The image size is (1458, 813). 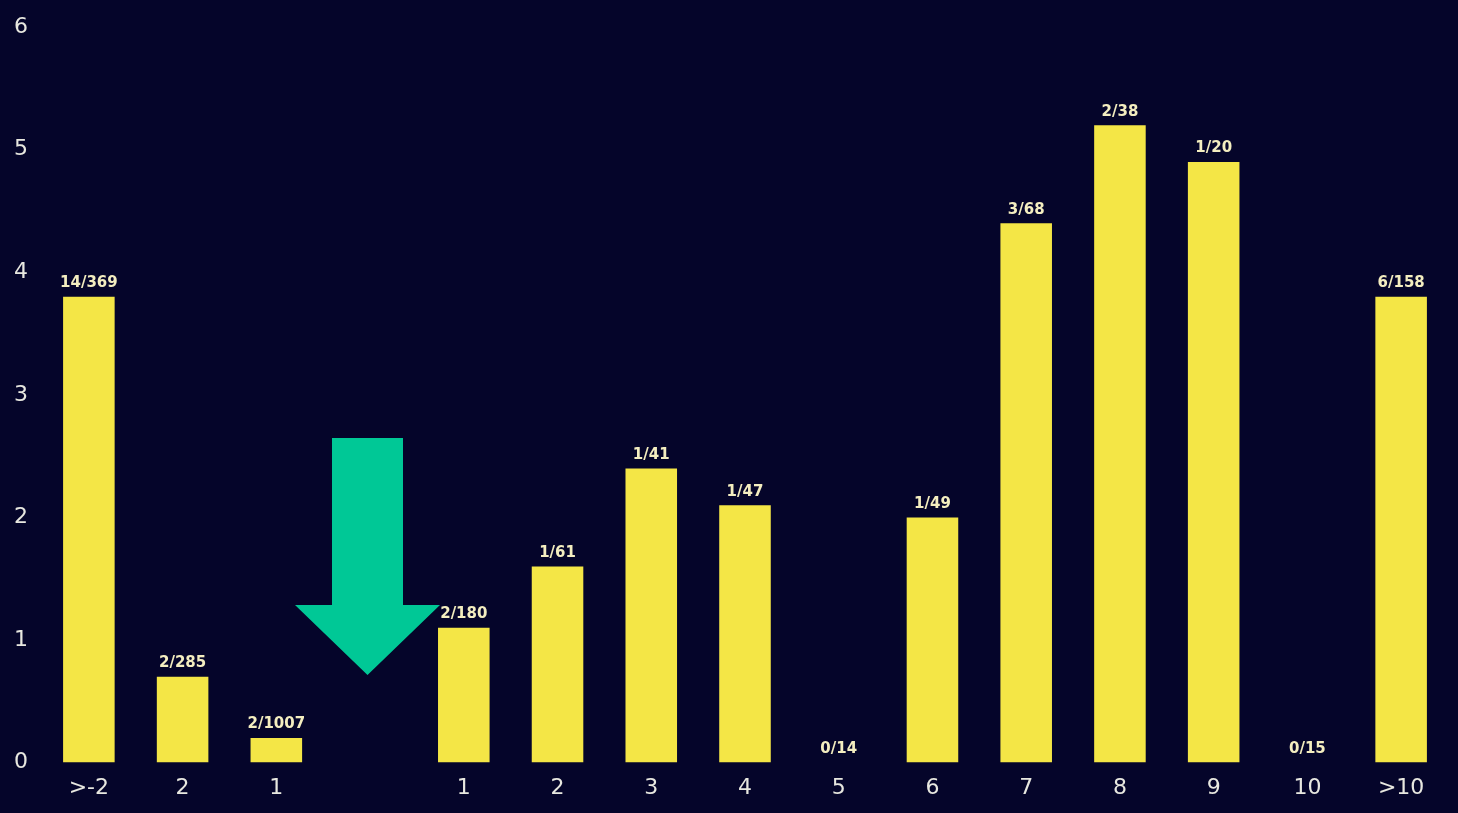 I want to click on x-tick-label: 3, so click(x=651, y=786).